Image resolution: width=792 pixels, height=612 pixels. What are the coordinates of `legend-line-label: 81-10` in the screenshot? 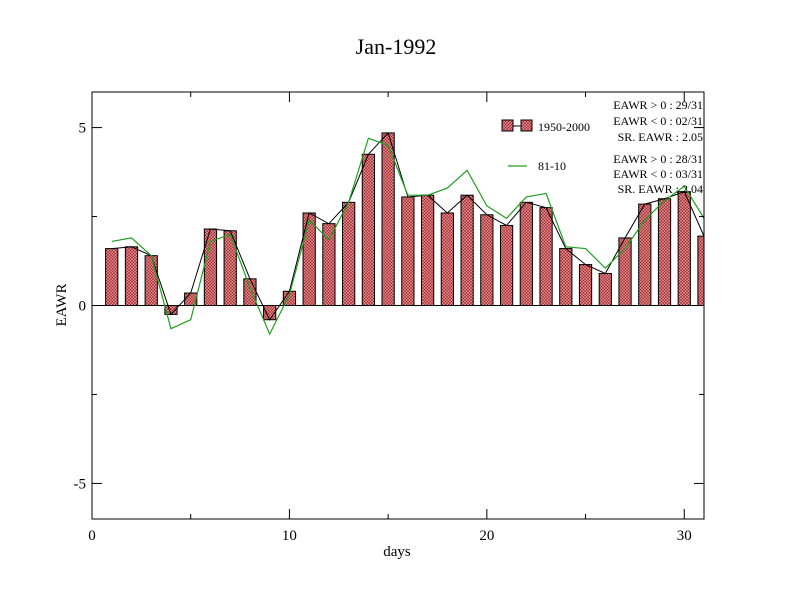 It's located at (552, 166).